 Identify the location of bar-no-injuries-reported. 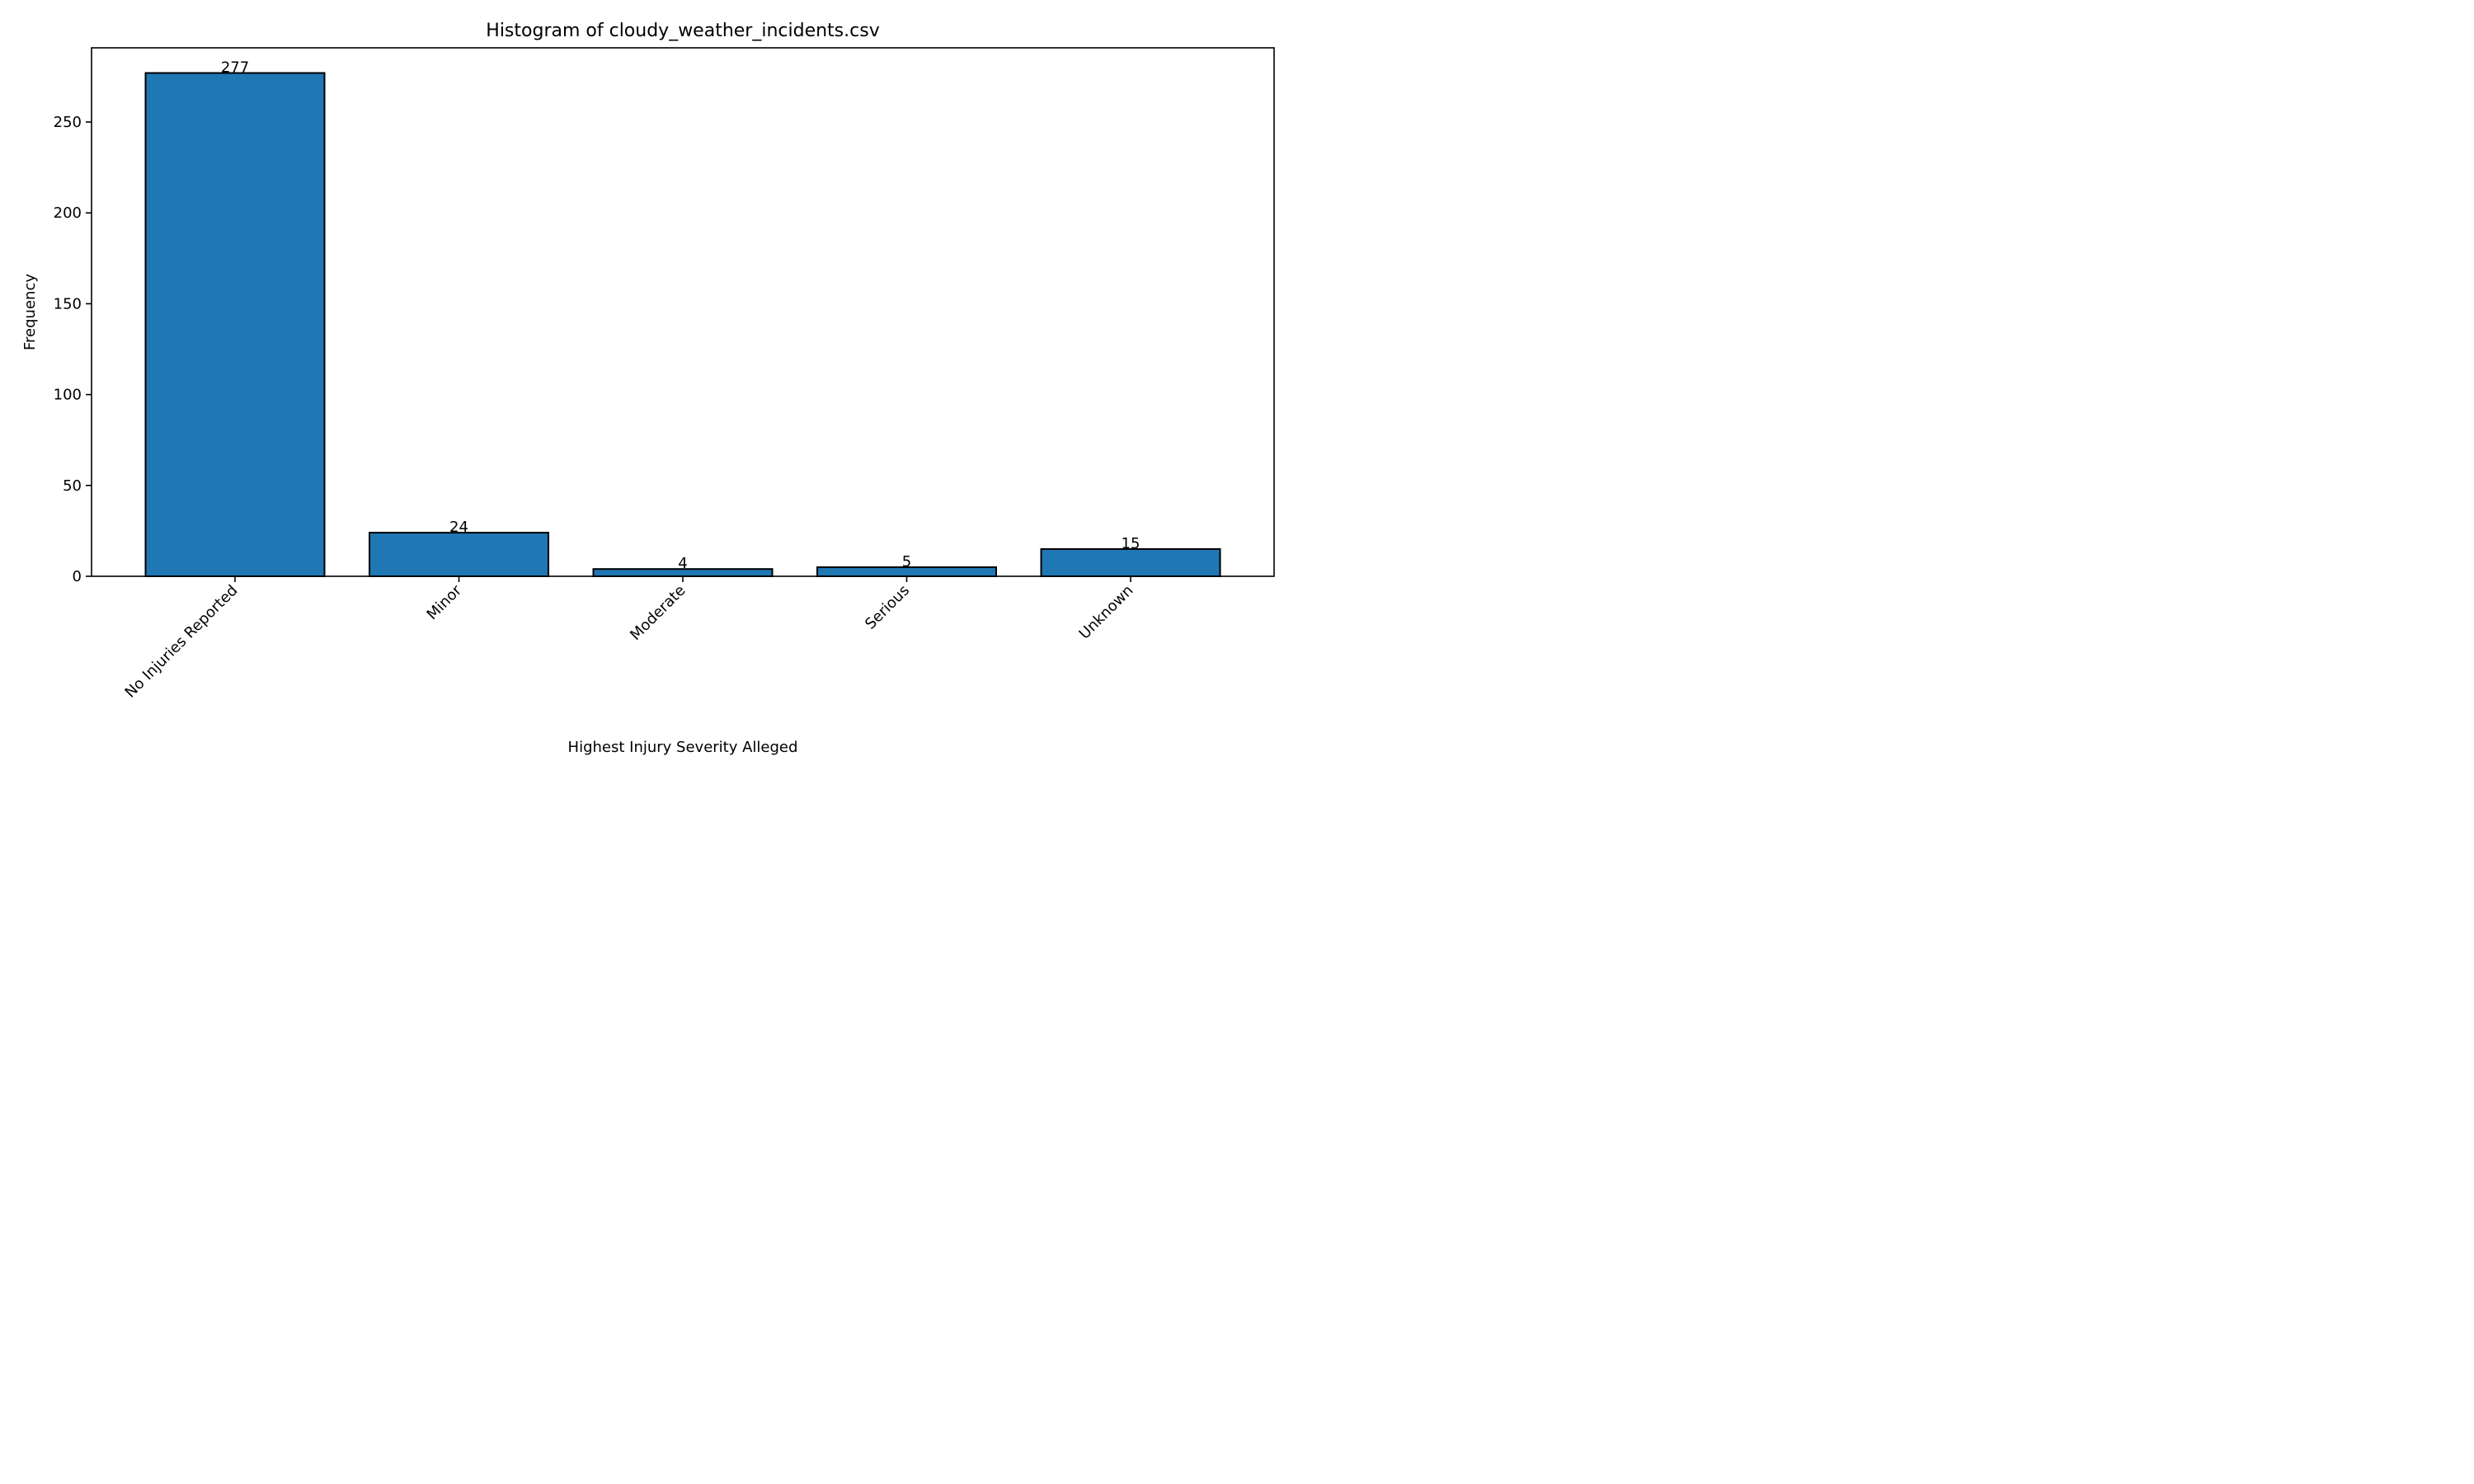
(235, 325).